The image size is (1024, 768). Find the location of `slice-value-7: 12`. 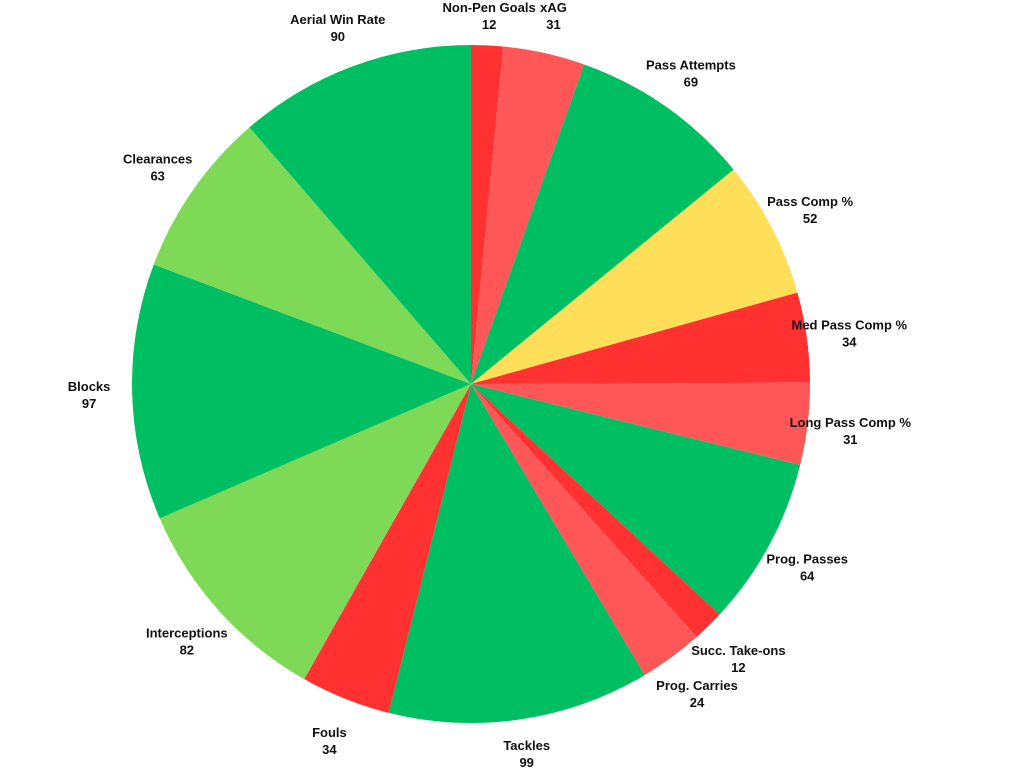

slice-value-7: 12 is located at coordinates (738, 667).